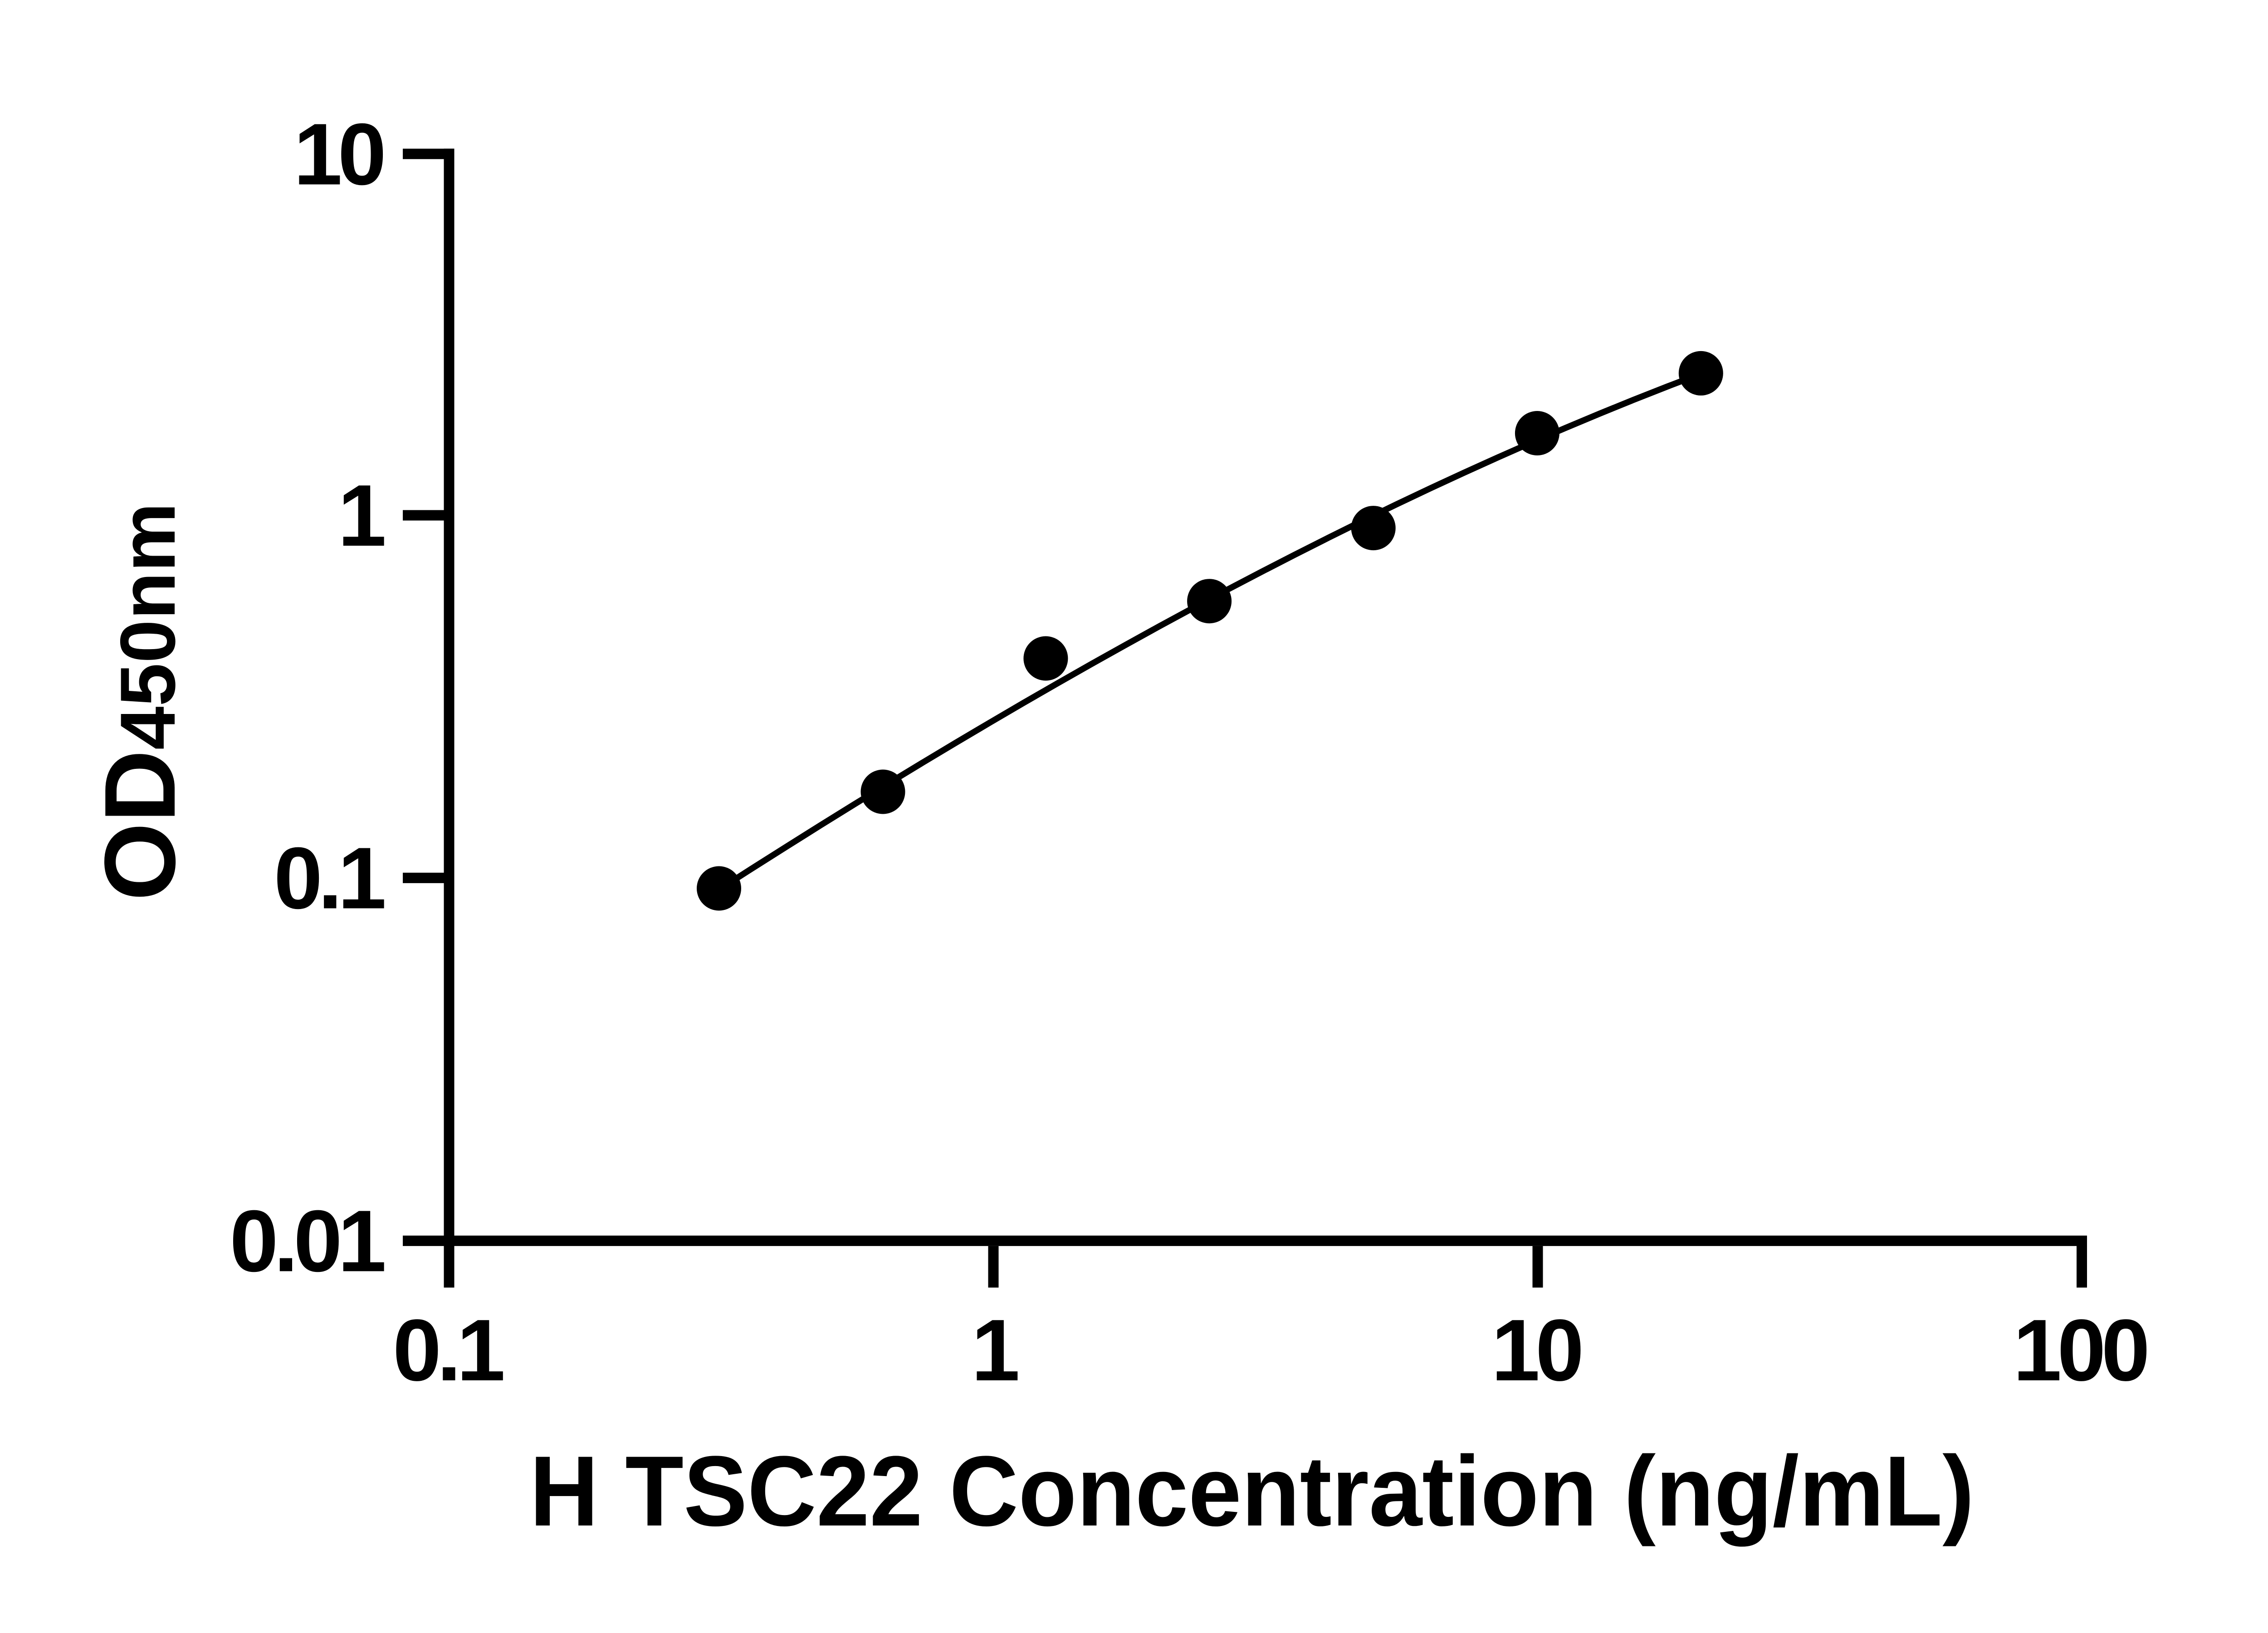 This screenshot has width=2268, height=1633. What do you see at coordinates (307, 1241) in the screenshot?
I see `svg-text: 0.01` at bounding box center [307, 1241].